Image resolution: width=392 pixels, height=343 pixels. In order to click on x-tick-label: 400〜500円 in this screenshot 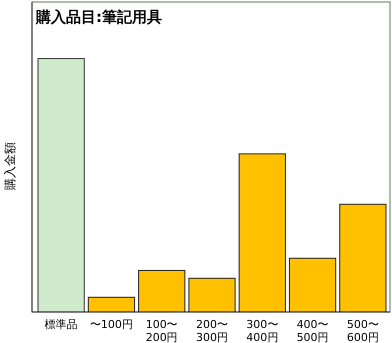, I will do `click(312, 330)`.